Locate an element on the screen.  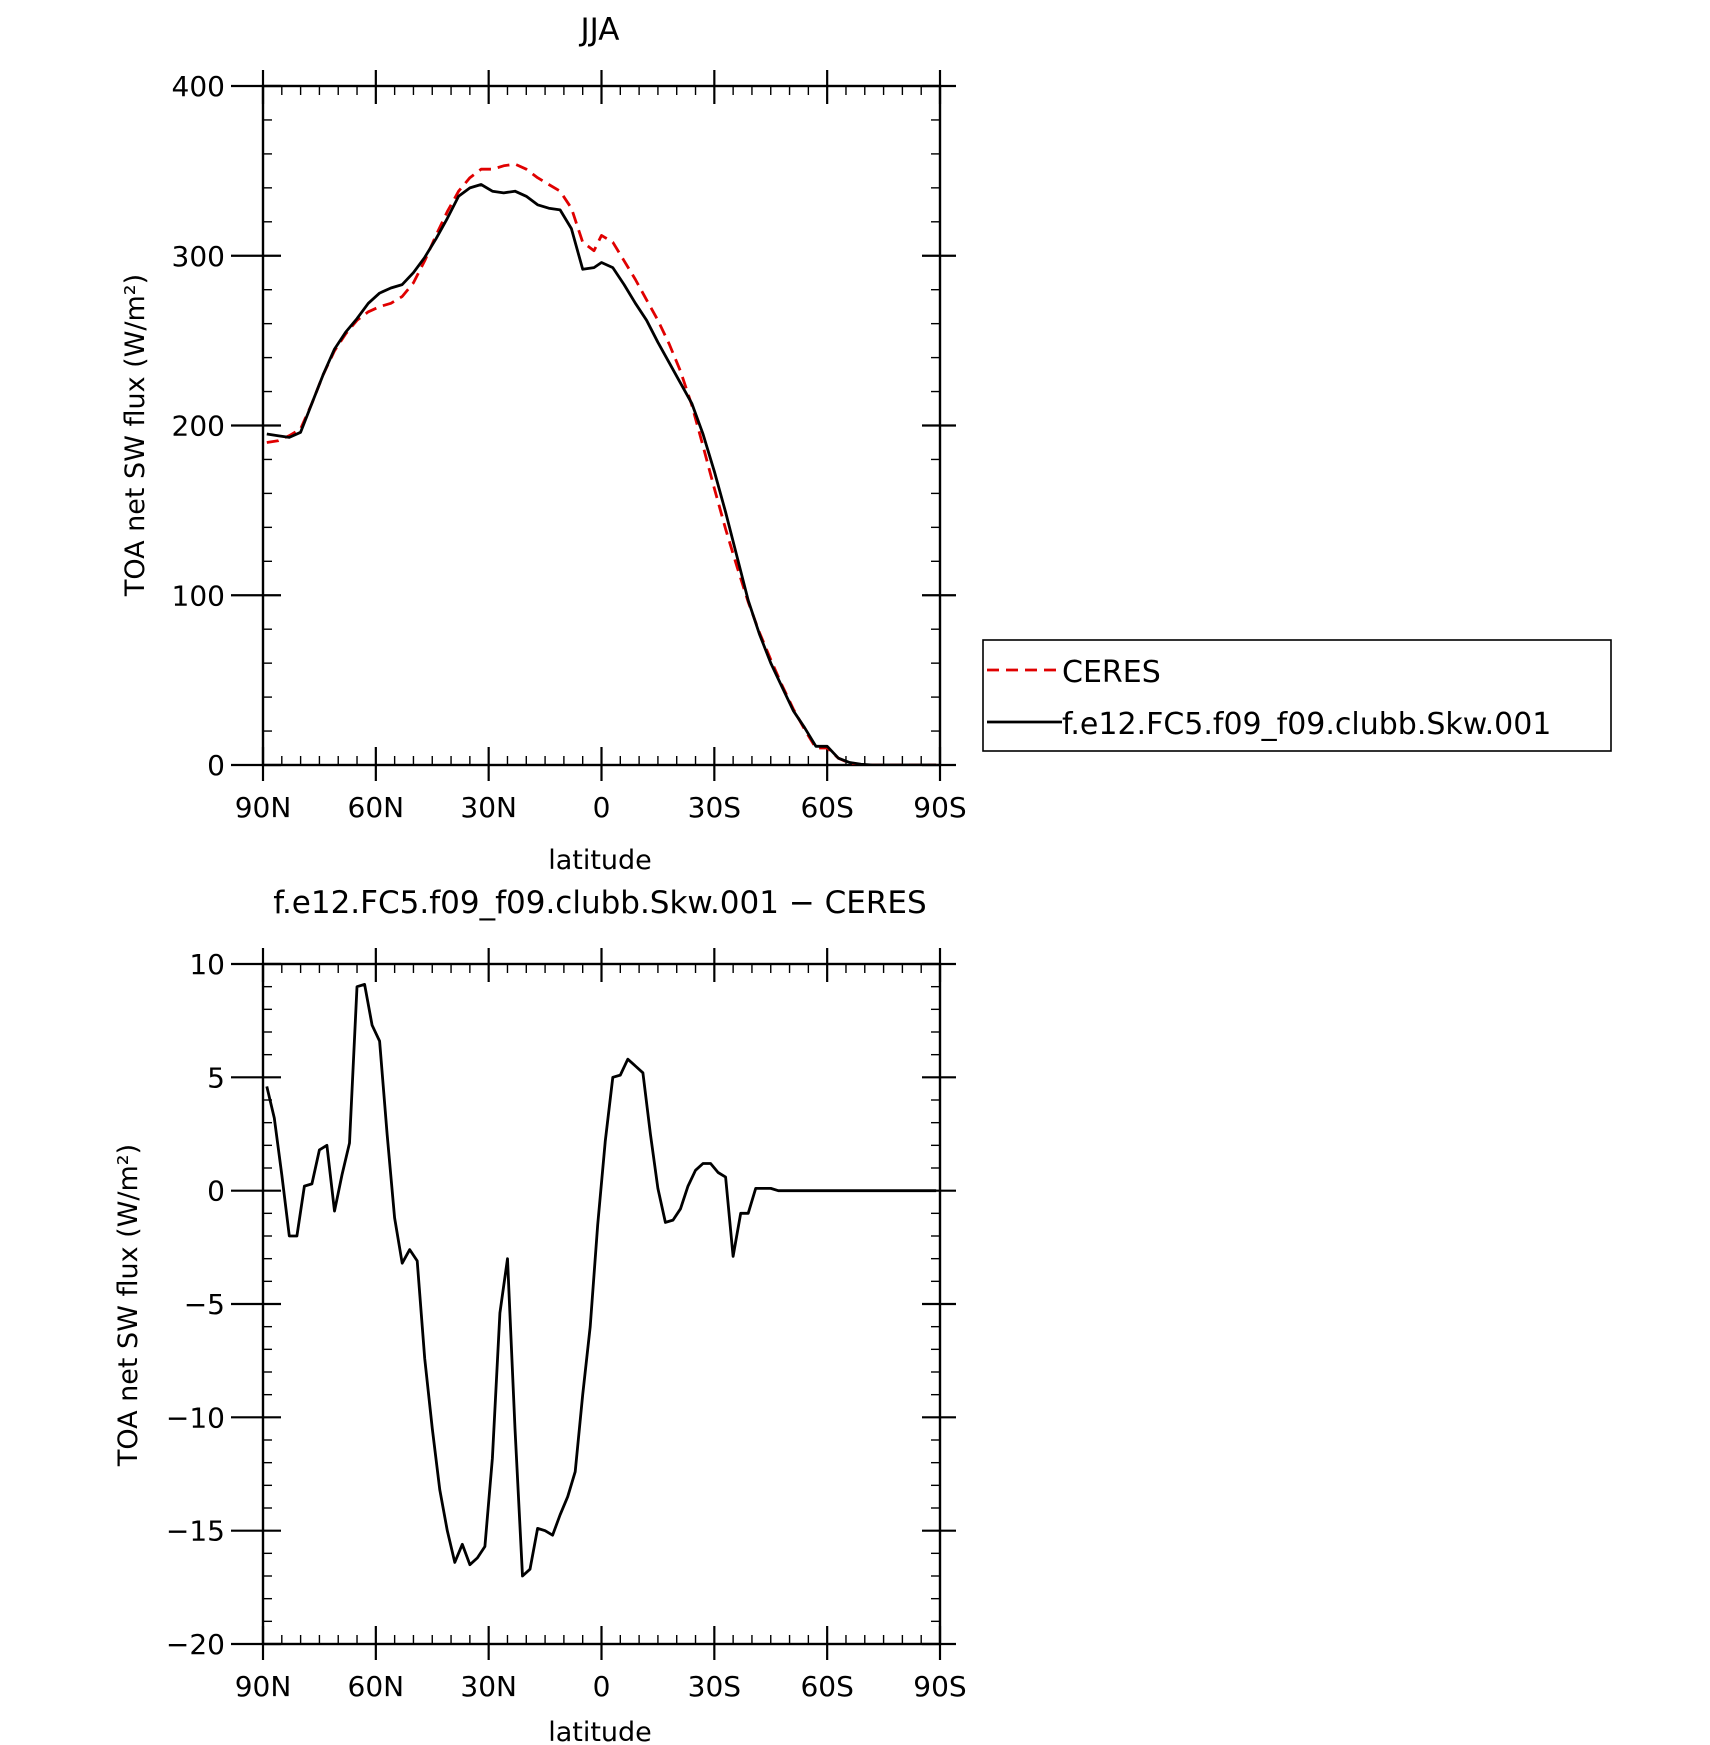
top-y-axis-label: TOA net SW flux (W/m²) is located at coordinates (135, 435).